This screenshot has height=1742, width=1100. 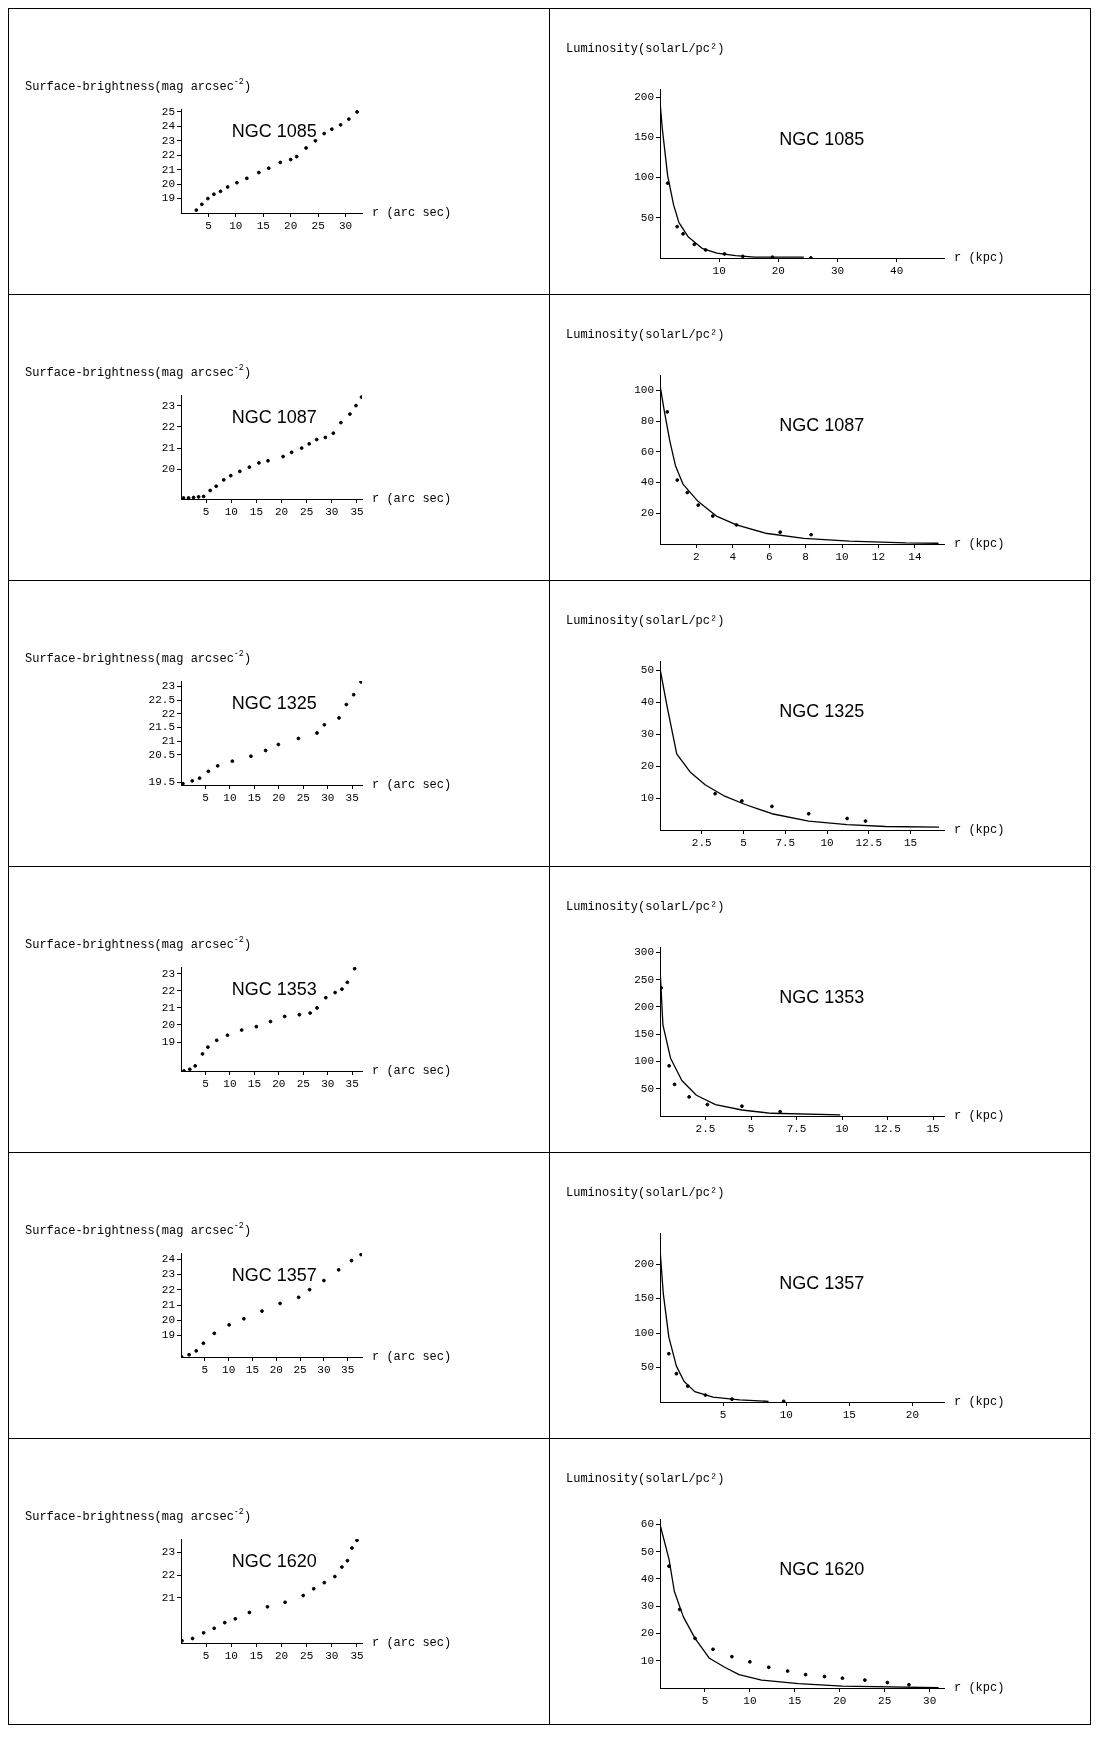 I want to click on annotation: NGC 1620, so click(x=274, y=1560).